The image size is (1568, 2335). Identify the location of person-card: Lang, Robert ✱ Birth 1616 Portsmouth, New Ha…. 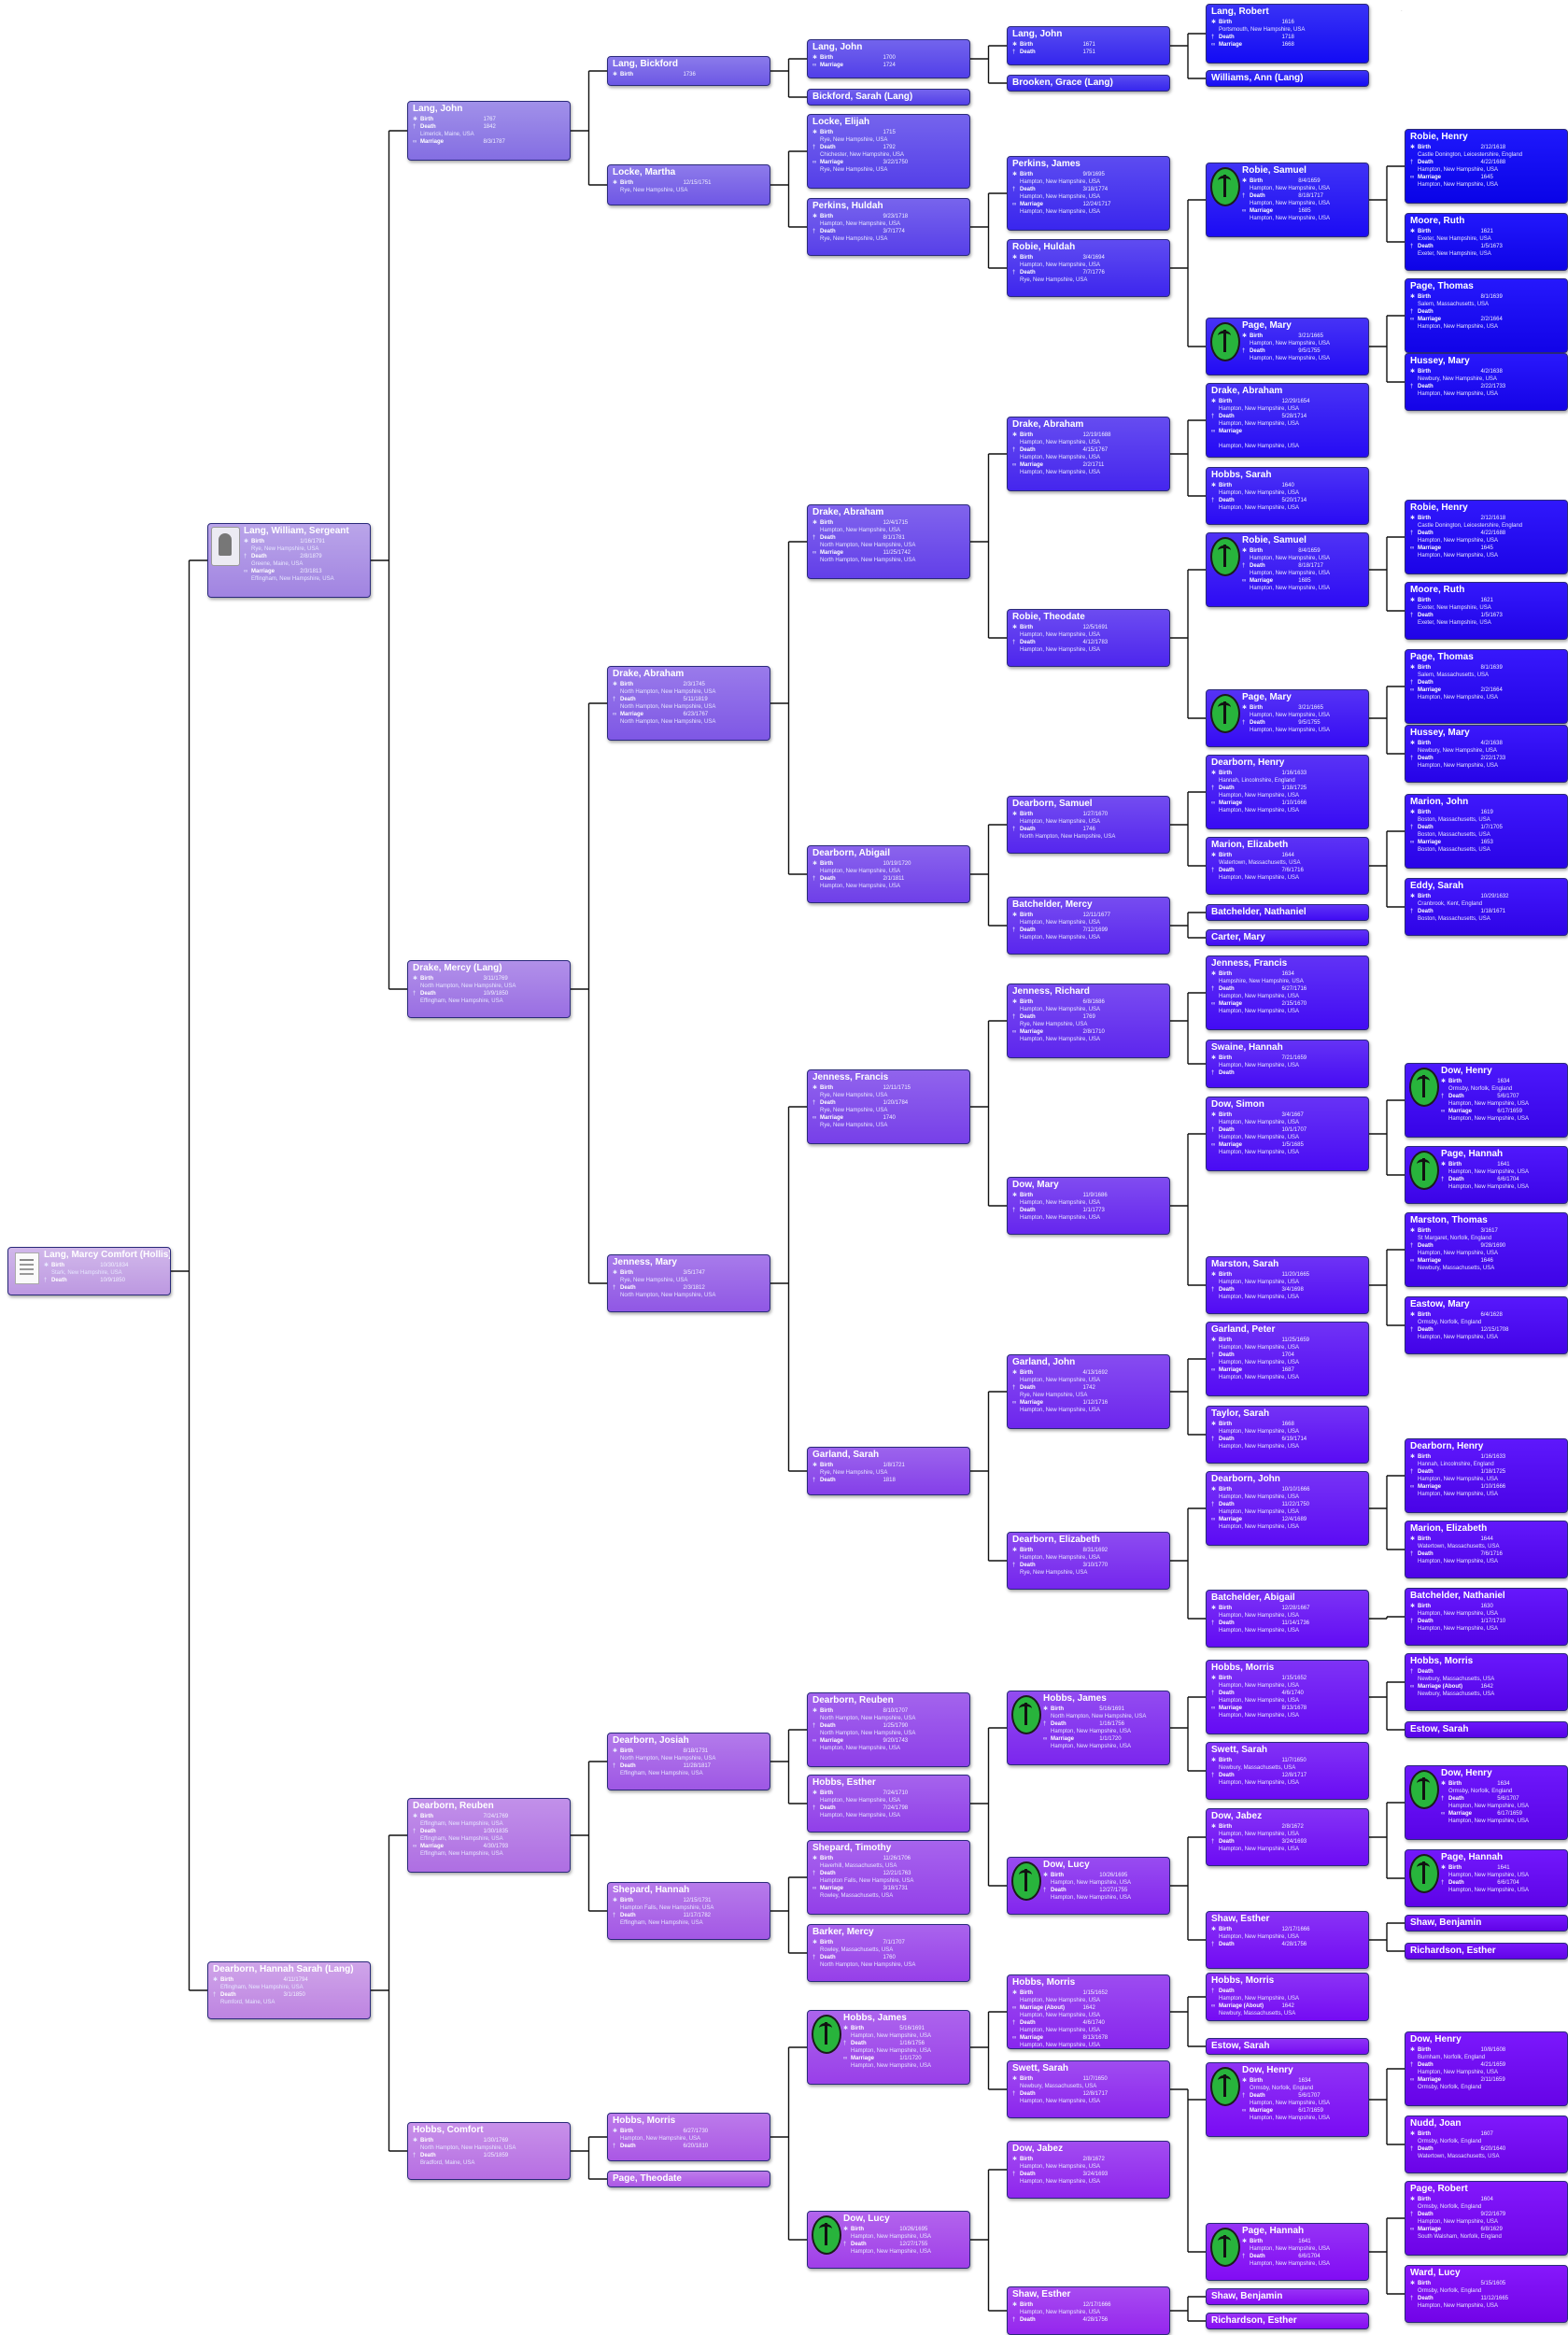
(1287, 34).